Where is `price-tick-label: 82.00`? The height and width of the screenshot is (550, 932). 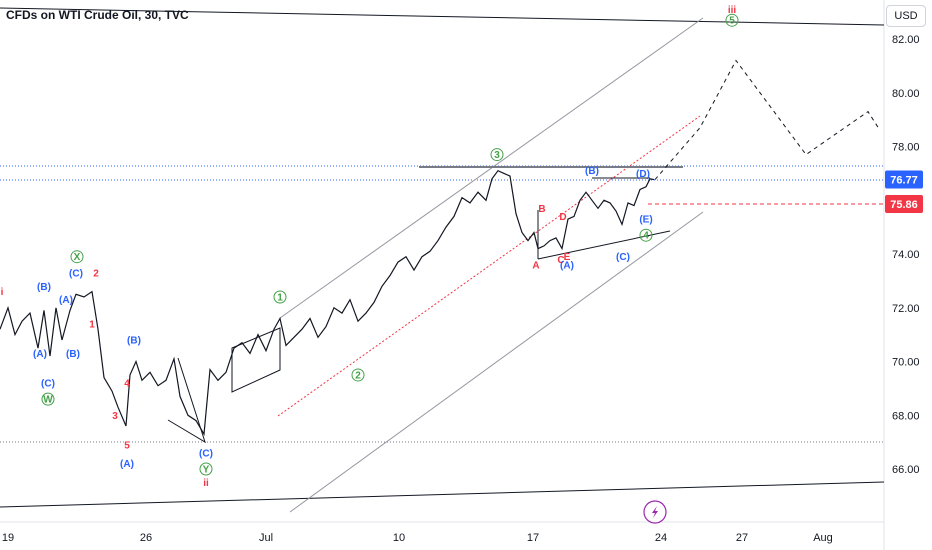
price-tick-label: 82.00 is located at coordinates (906, 40).